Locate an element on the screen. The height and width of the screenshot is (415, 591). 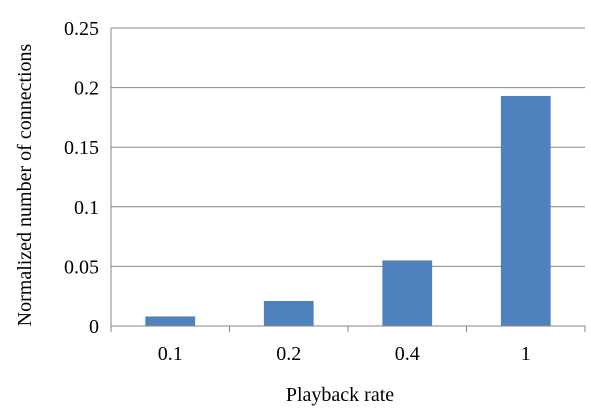
x-tick-label: 1 is located at coordinates (526, 354).